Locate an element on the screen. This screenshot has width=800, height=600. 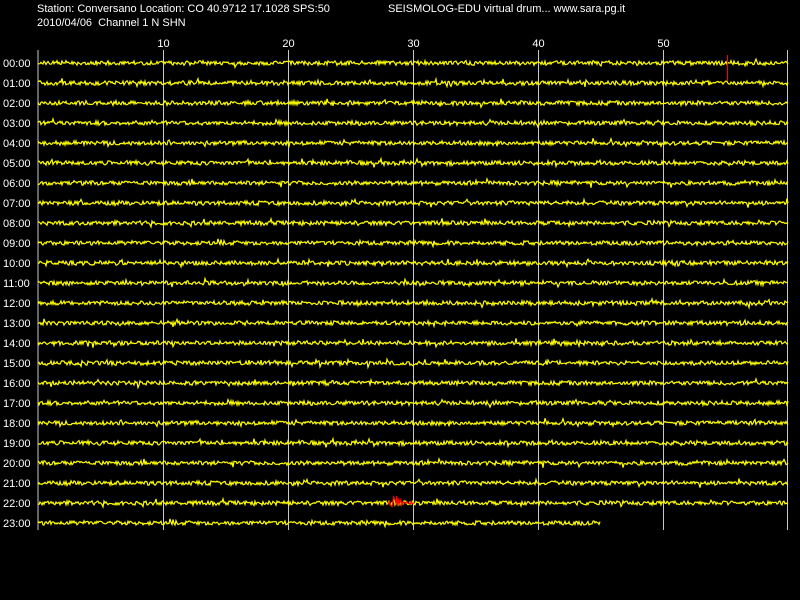
hour-label: 22:00 is located at coordinates (17, 504).